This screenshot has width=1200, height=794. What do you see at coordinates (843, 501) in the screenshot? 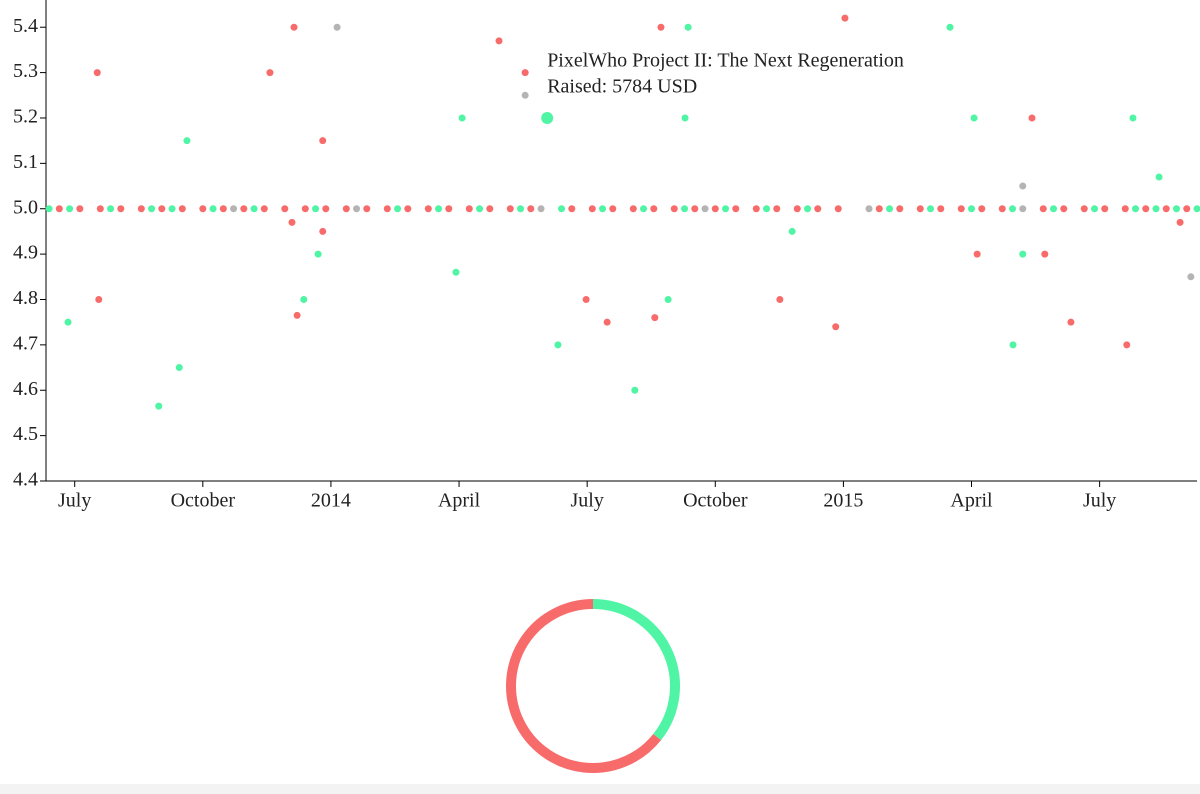
I see `x-tick-label: 2015` at bounding box center [843, 501].